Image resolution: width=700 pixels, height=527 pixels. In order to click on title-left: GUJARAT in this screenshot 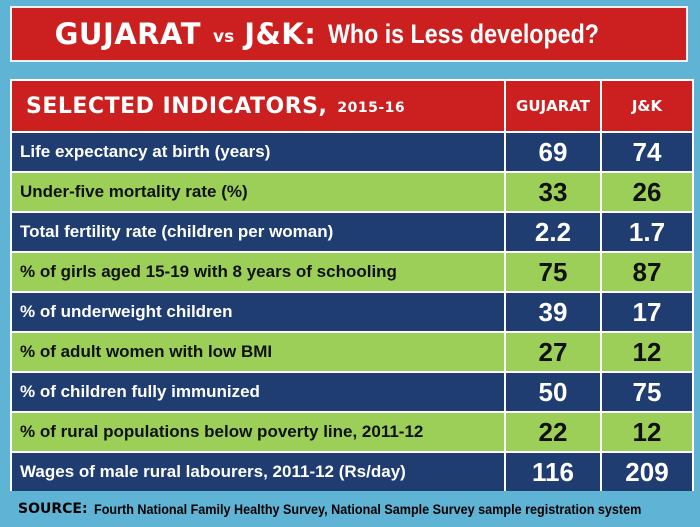, I will do `click(127, 34)`.